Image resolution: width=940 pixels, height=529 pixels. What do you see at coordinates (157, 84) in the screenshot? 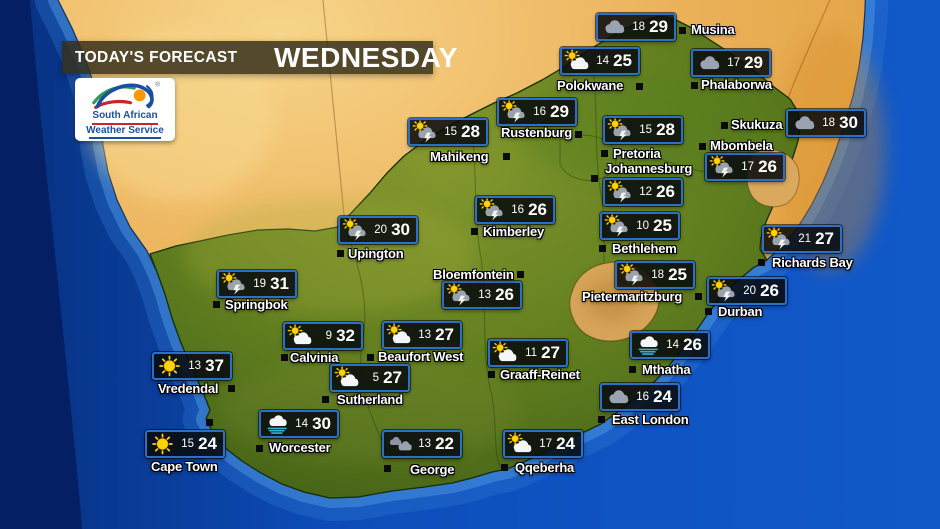
I see `registered-mark: ®` at bounding box center [157, 84].